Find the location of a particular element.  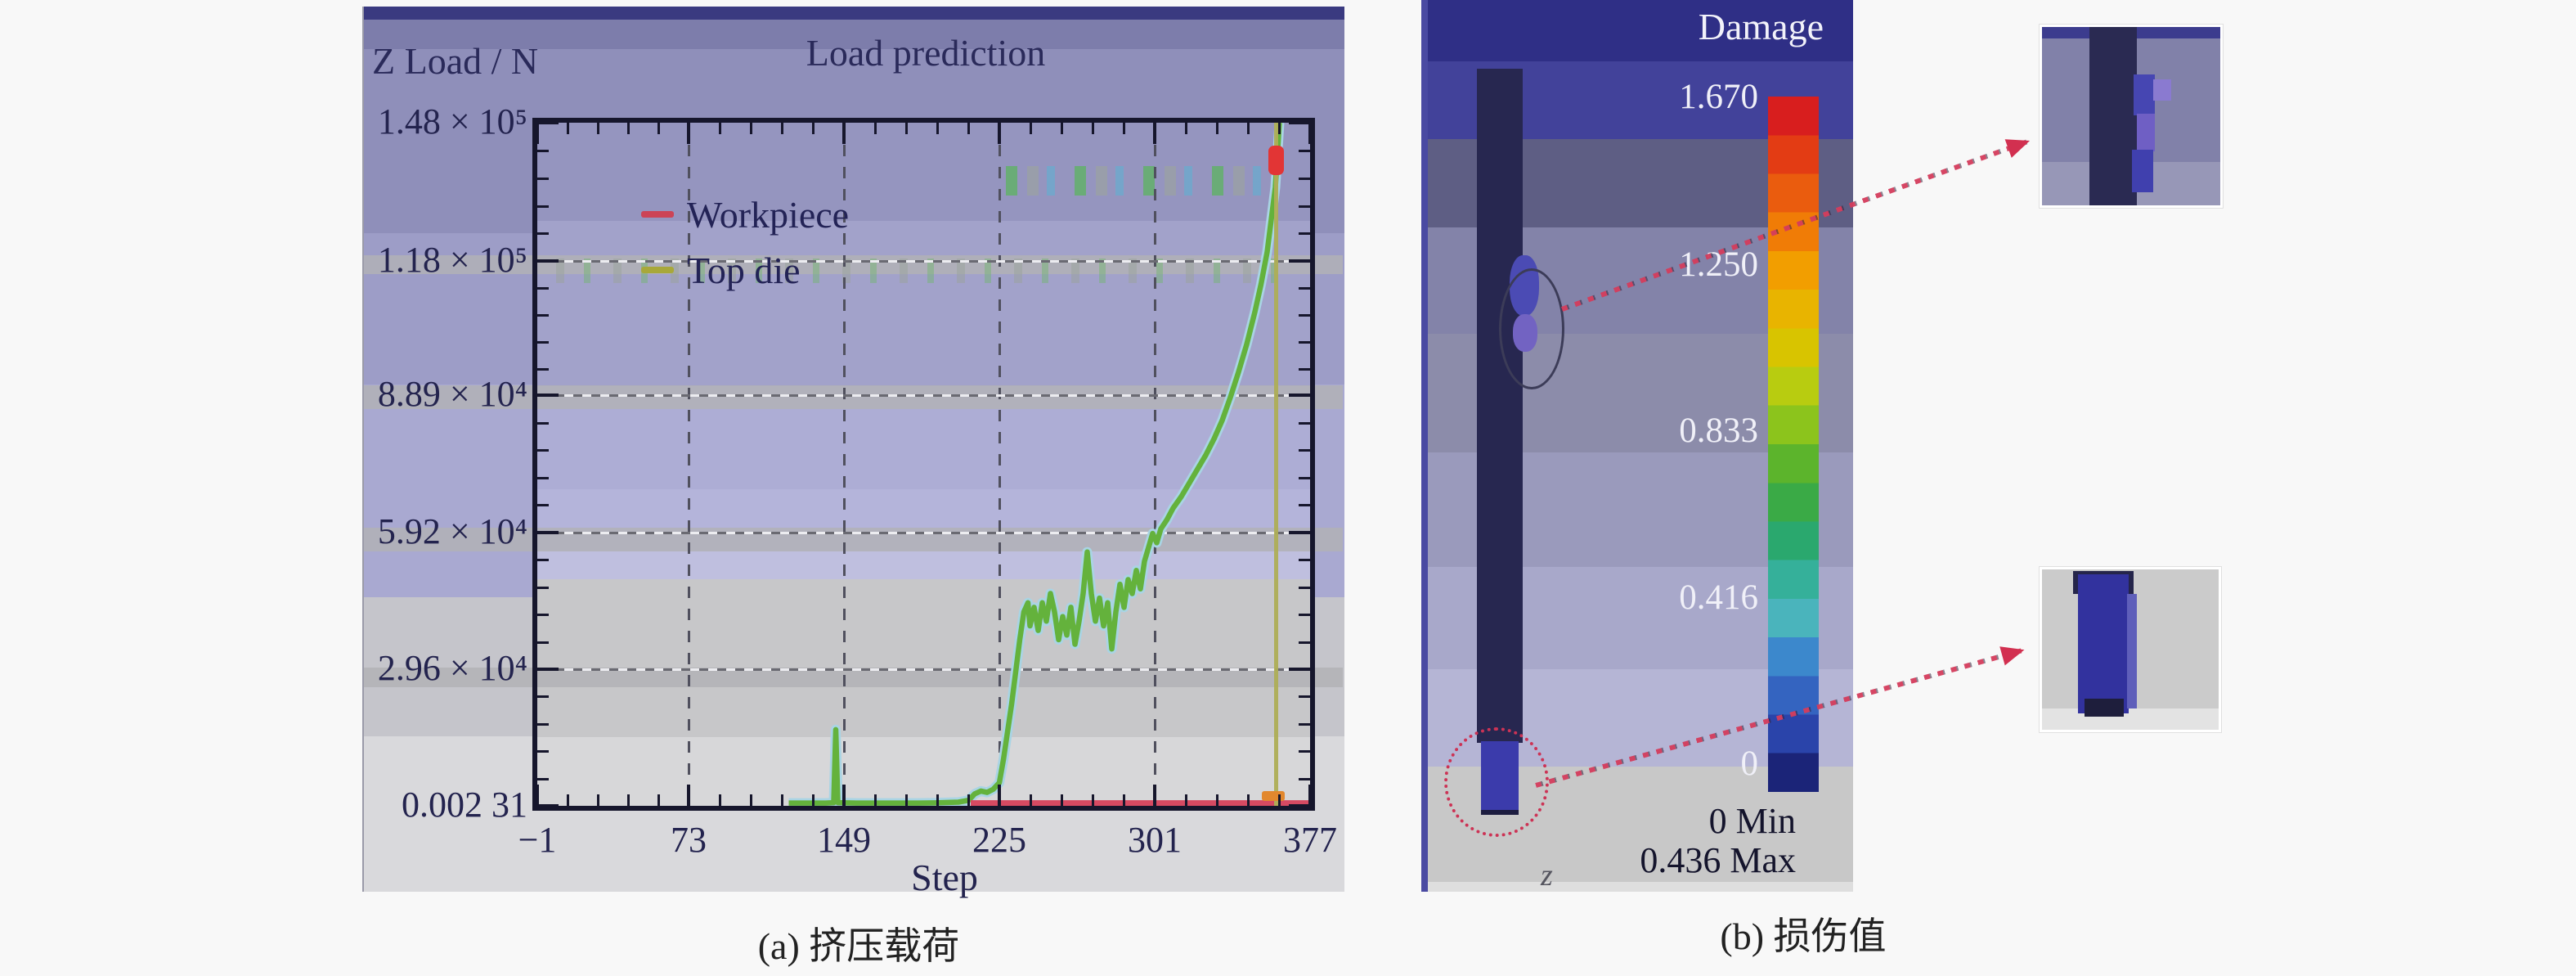

x-axis-title: Step is located at coordinates (944, 877).